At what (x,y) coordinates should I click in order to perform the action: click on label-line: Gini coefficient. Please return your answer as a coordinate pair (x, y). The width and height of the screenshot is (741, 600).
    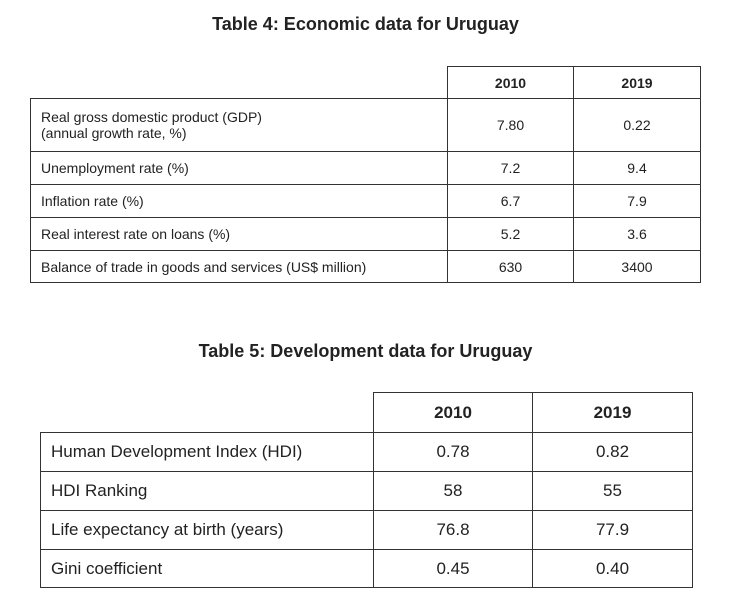
    Looking at the image, I should click on (107, 568).